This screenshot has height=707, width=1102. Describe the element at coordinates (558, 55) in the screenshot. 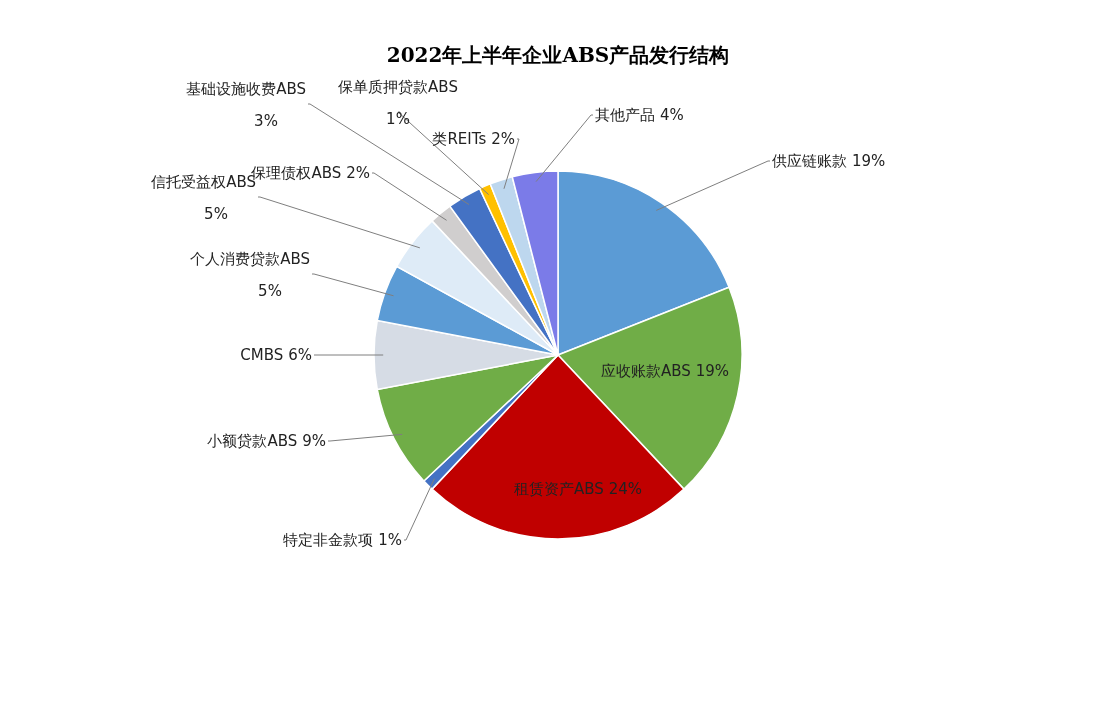

I see `chart-title: 2022年上半年企业ABS产品发行结构` at that location.